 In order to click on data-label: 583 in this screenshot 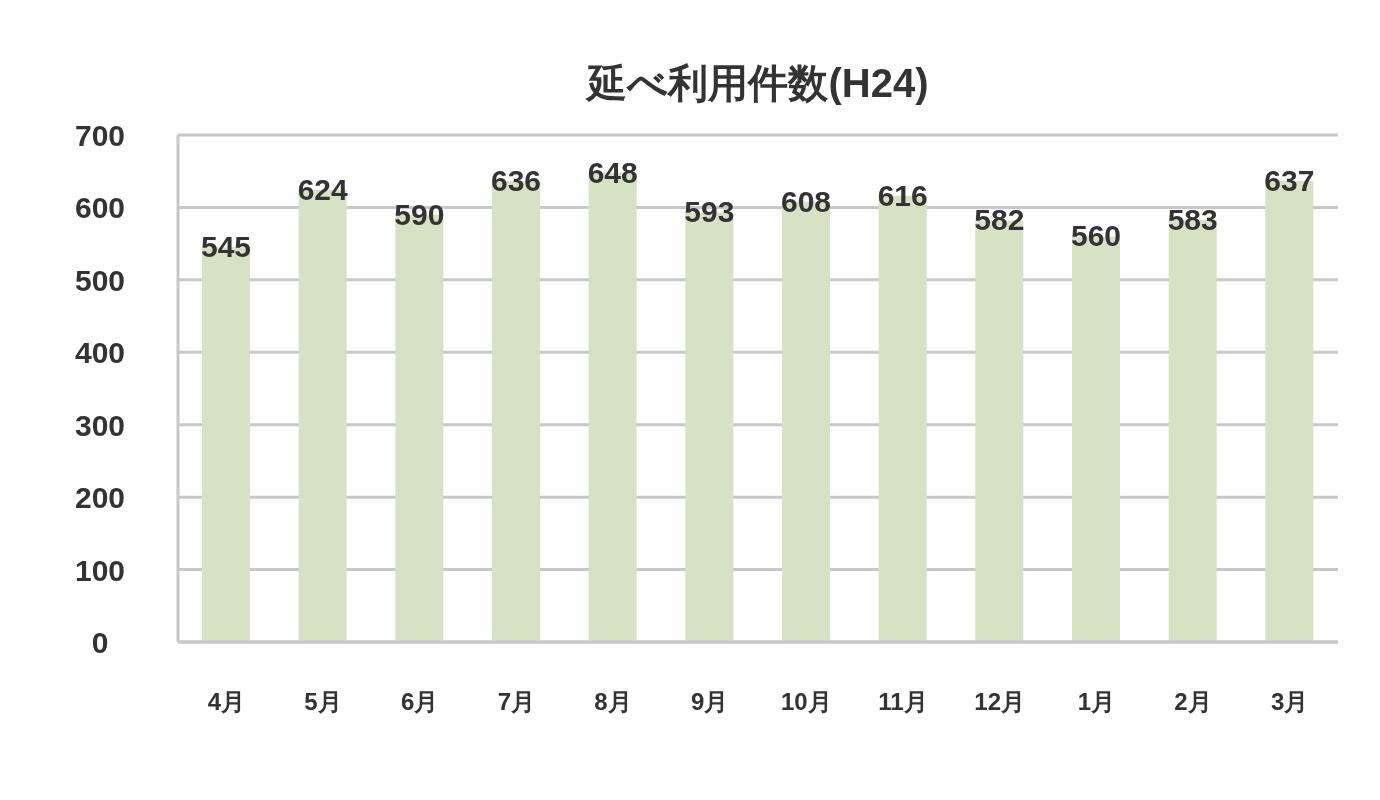, I will do `click(1192, 219)`.